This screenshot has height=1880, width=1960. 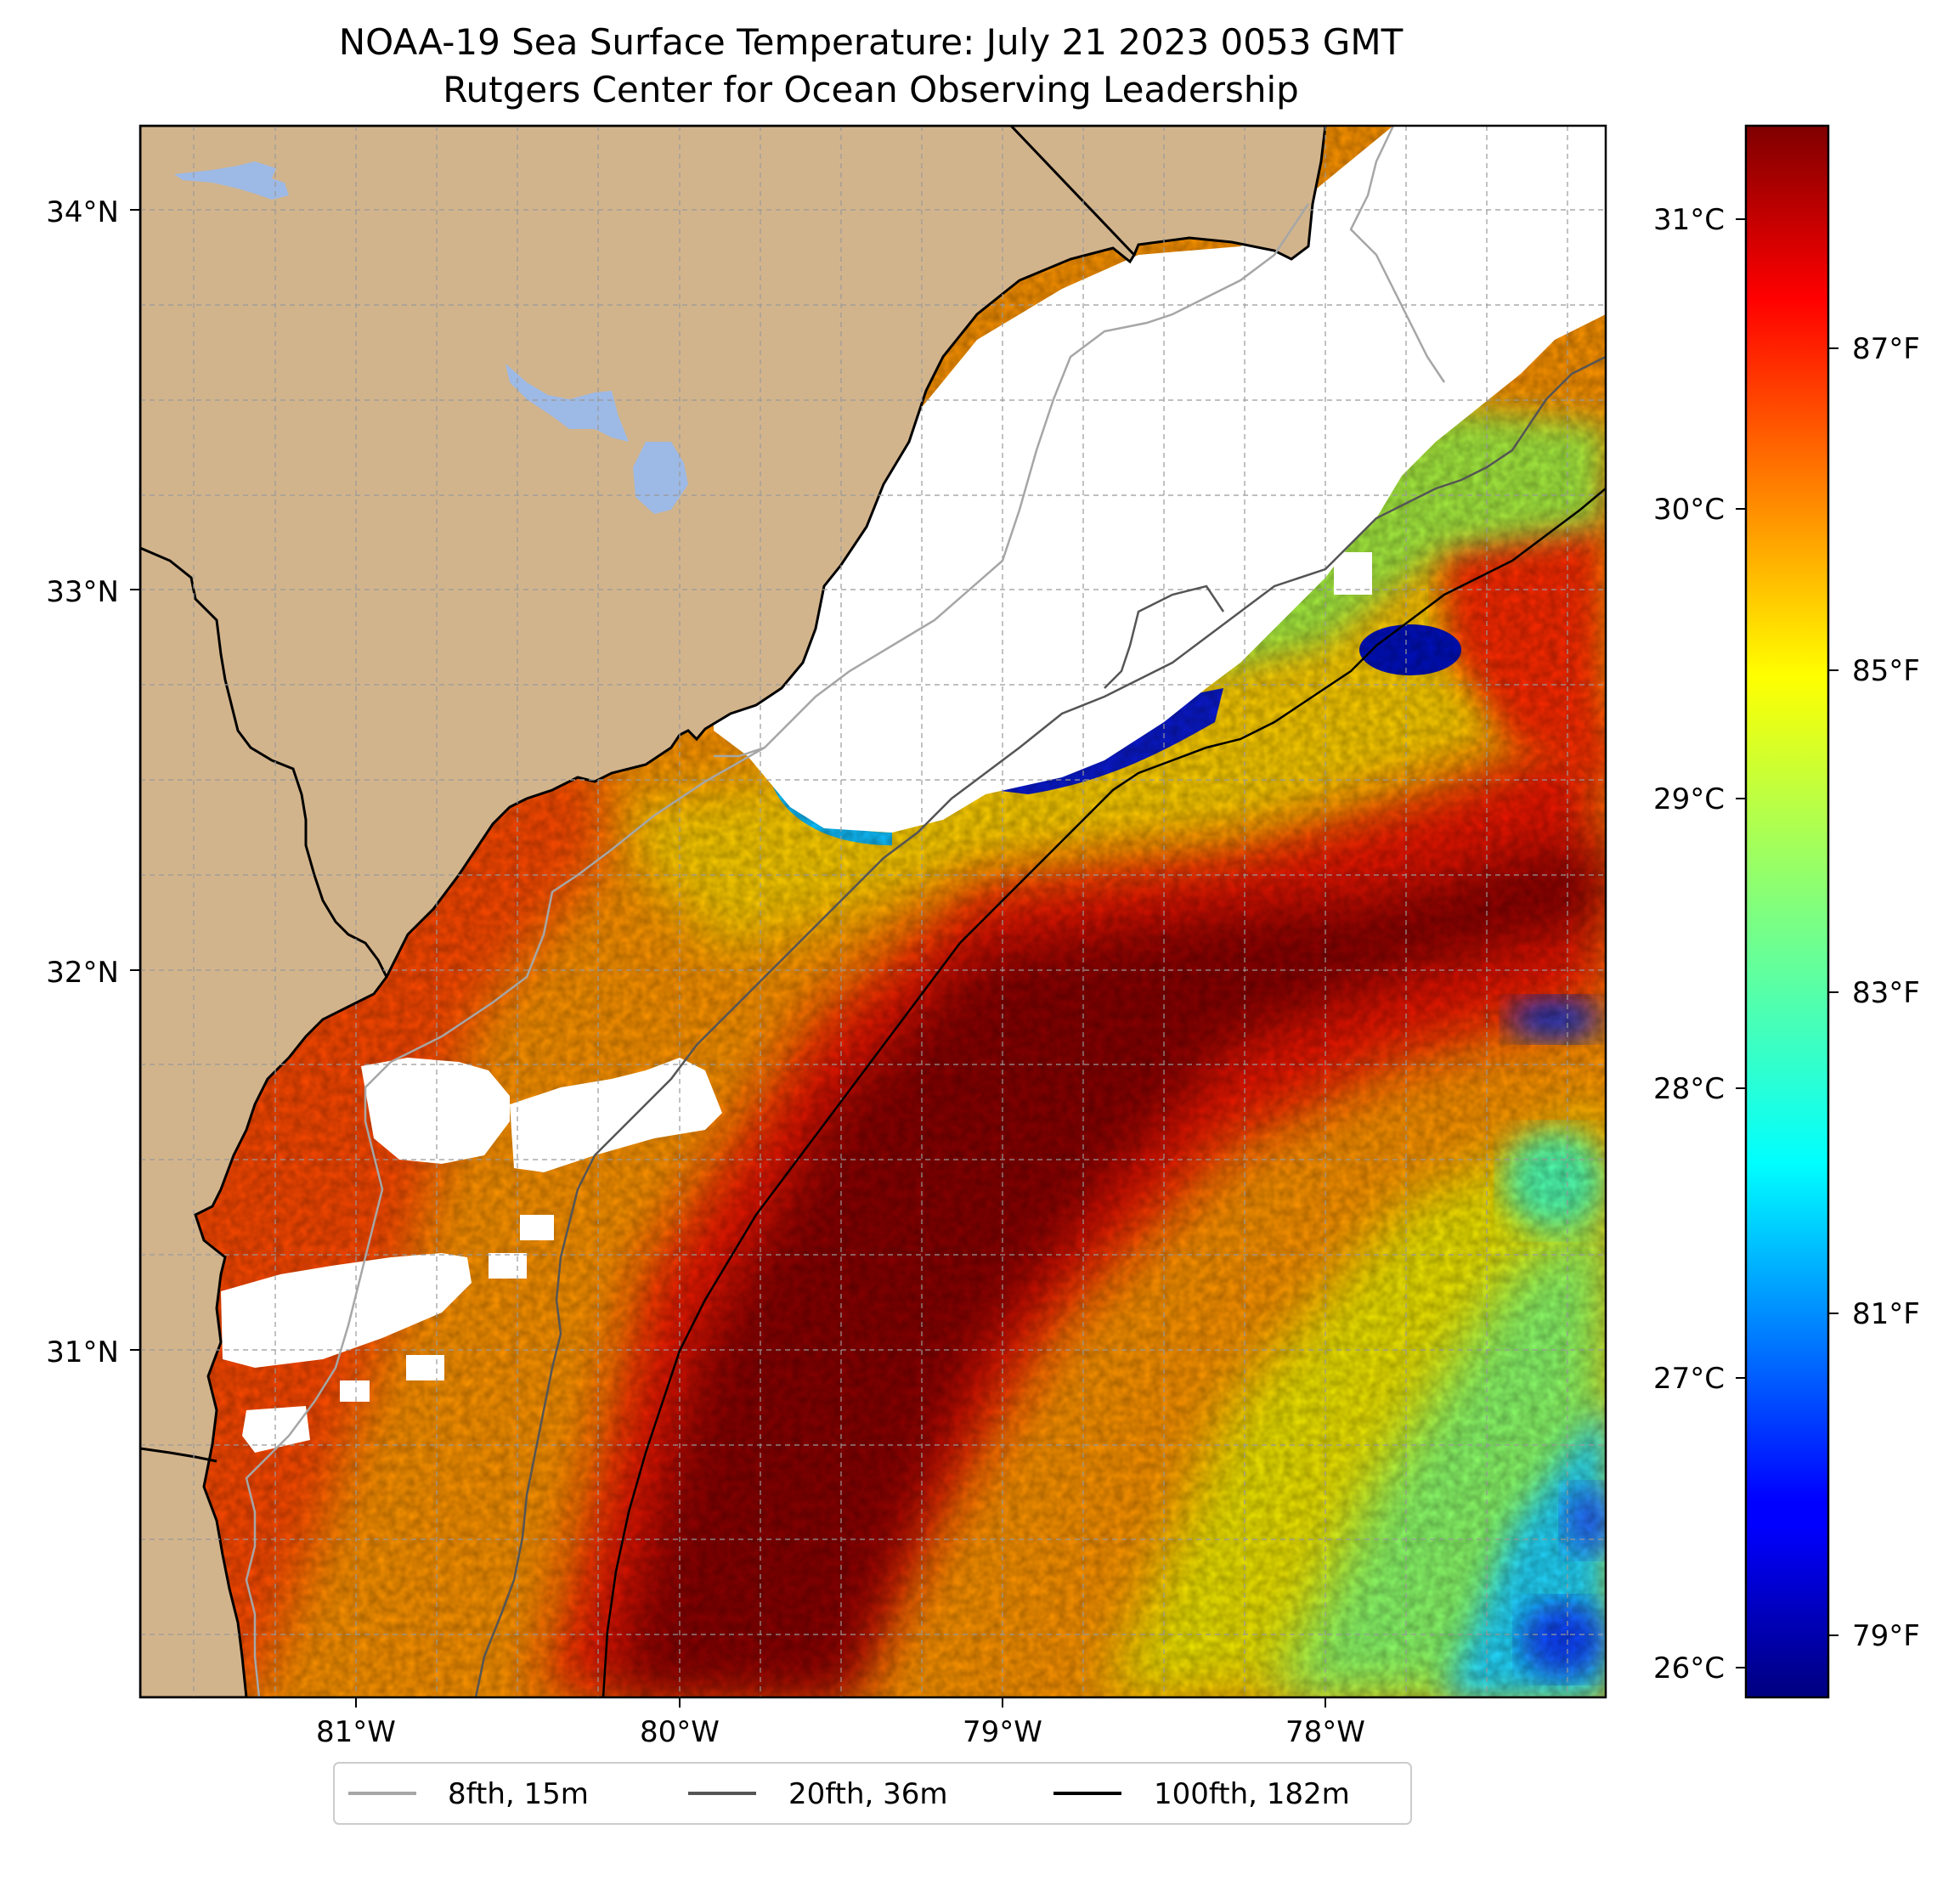 What do you see at coordinates (1689, 1668) in the screenshot?
I see `celsius-label: 26°C` at bounding box center [1689, 1668].